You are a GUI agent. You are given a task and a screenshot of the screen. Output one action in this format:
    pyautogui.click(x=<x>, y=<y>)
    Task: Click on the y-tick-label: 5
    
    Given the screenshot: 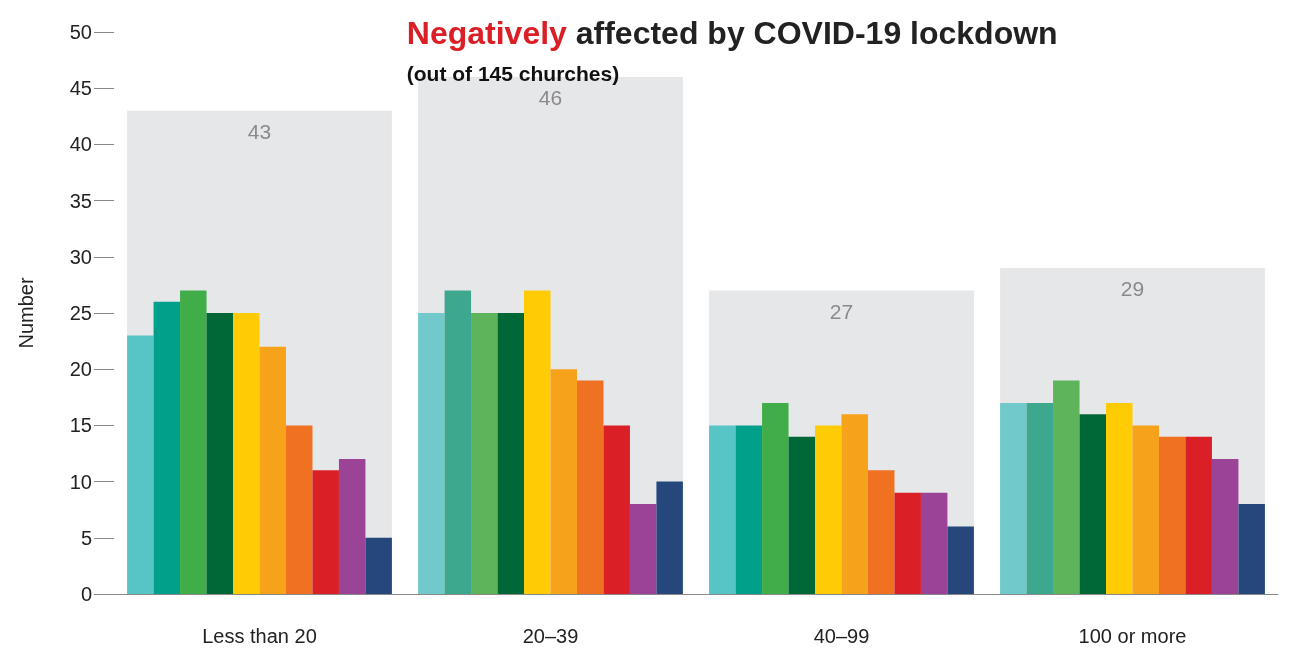 What is the action you would take?
    pyautogui.click(x=86, y=537)
    